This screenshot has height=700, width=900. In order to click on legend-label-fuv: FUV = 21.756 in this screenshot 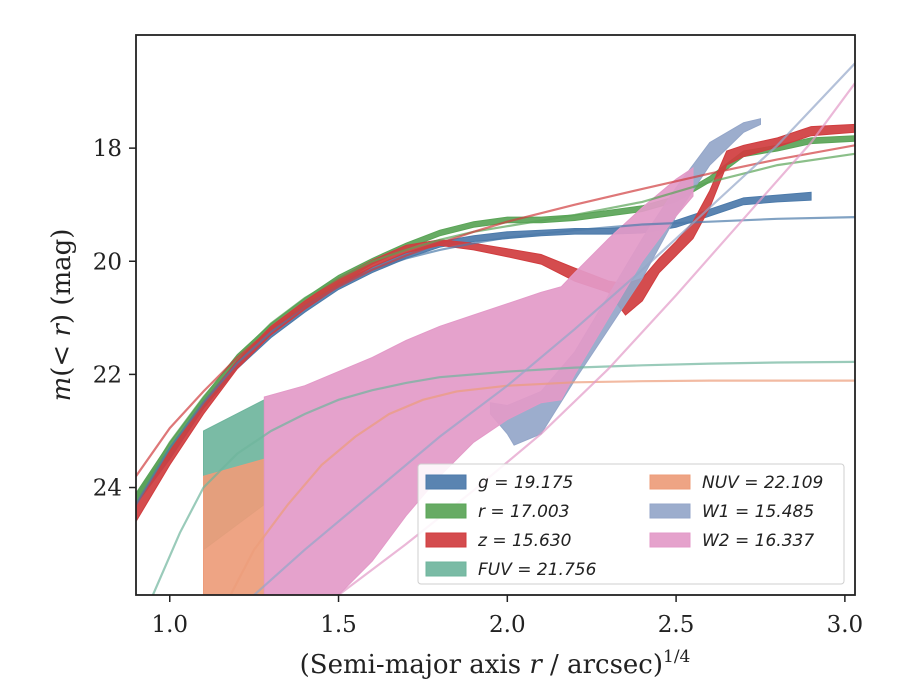, I will do `click(537, 570)`.